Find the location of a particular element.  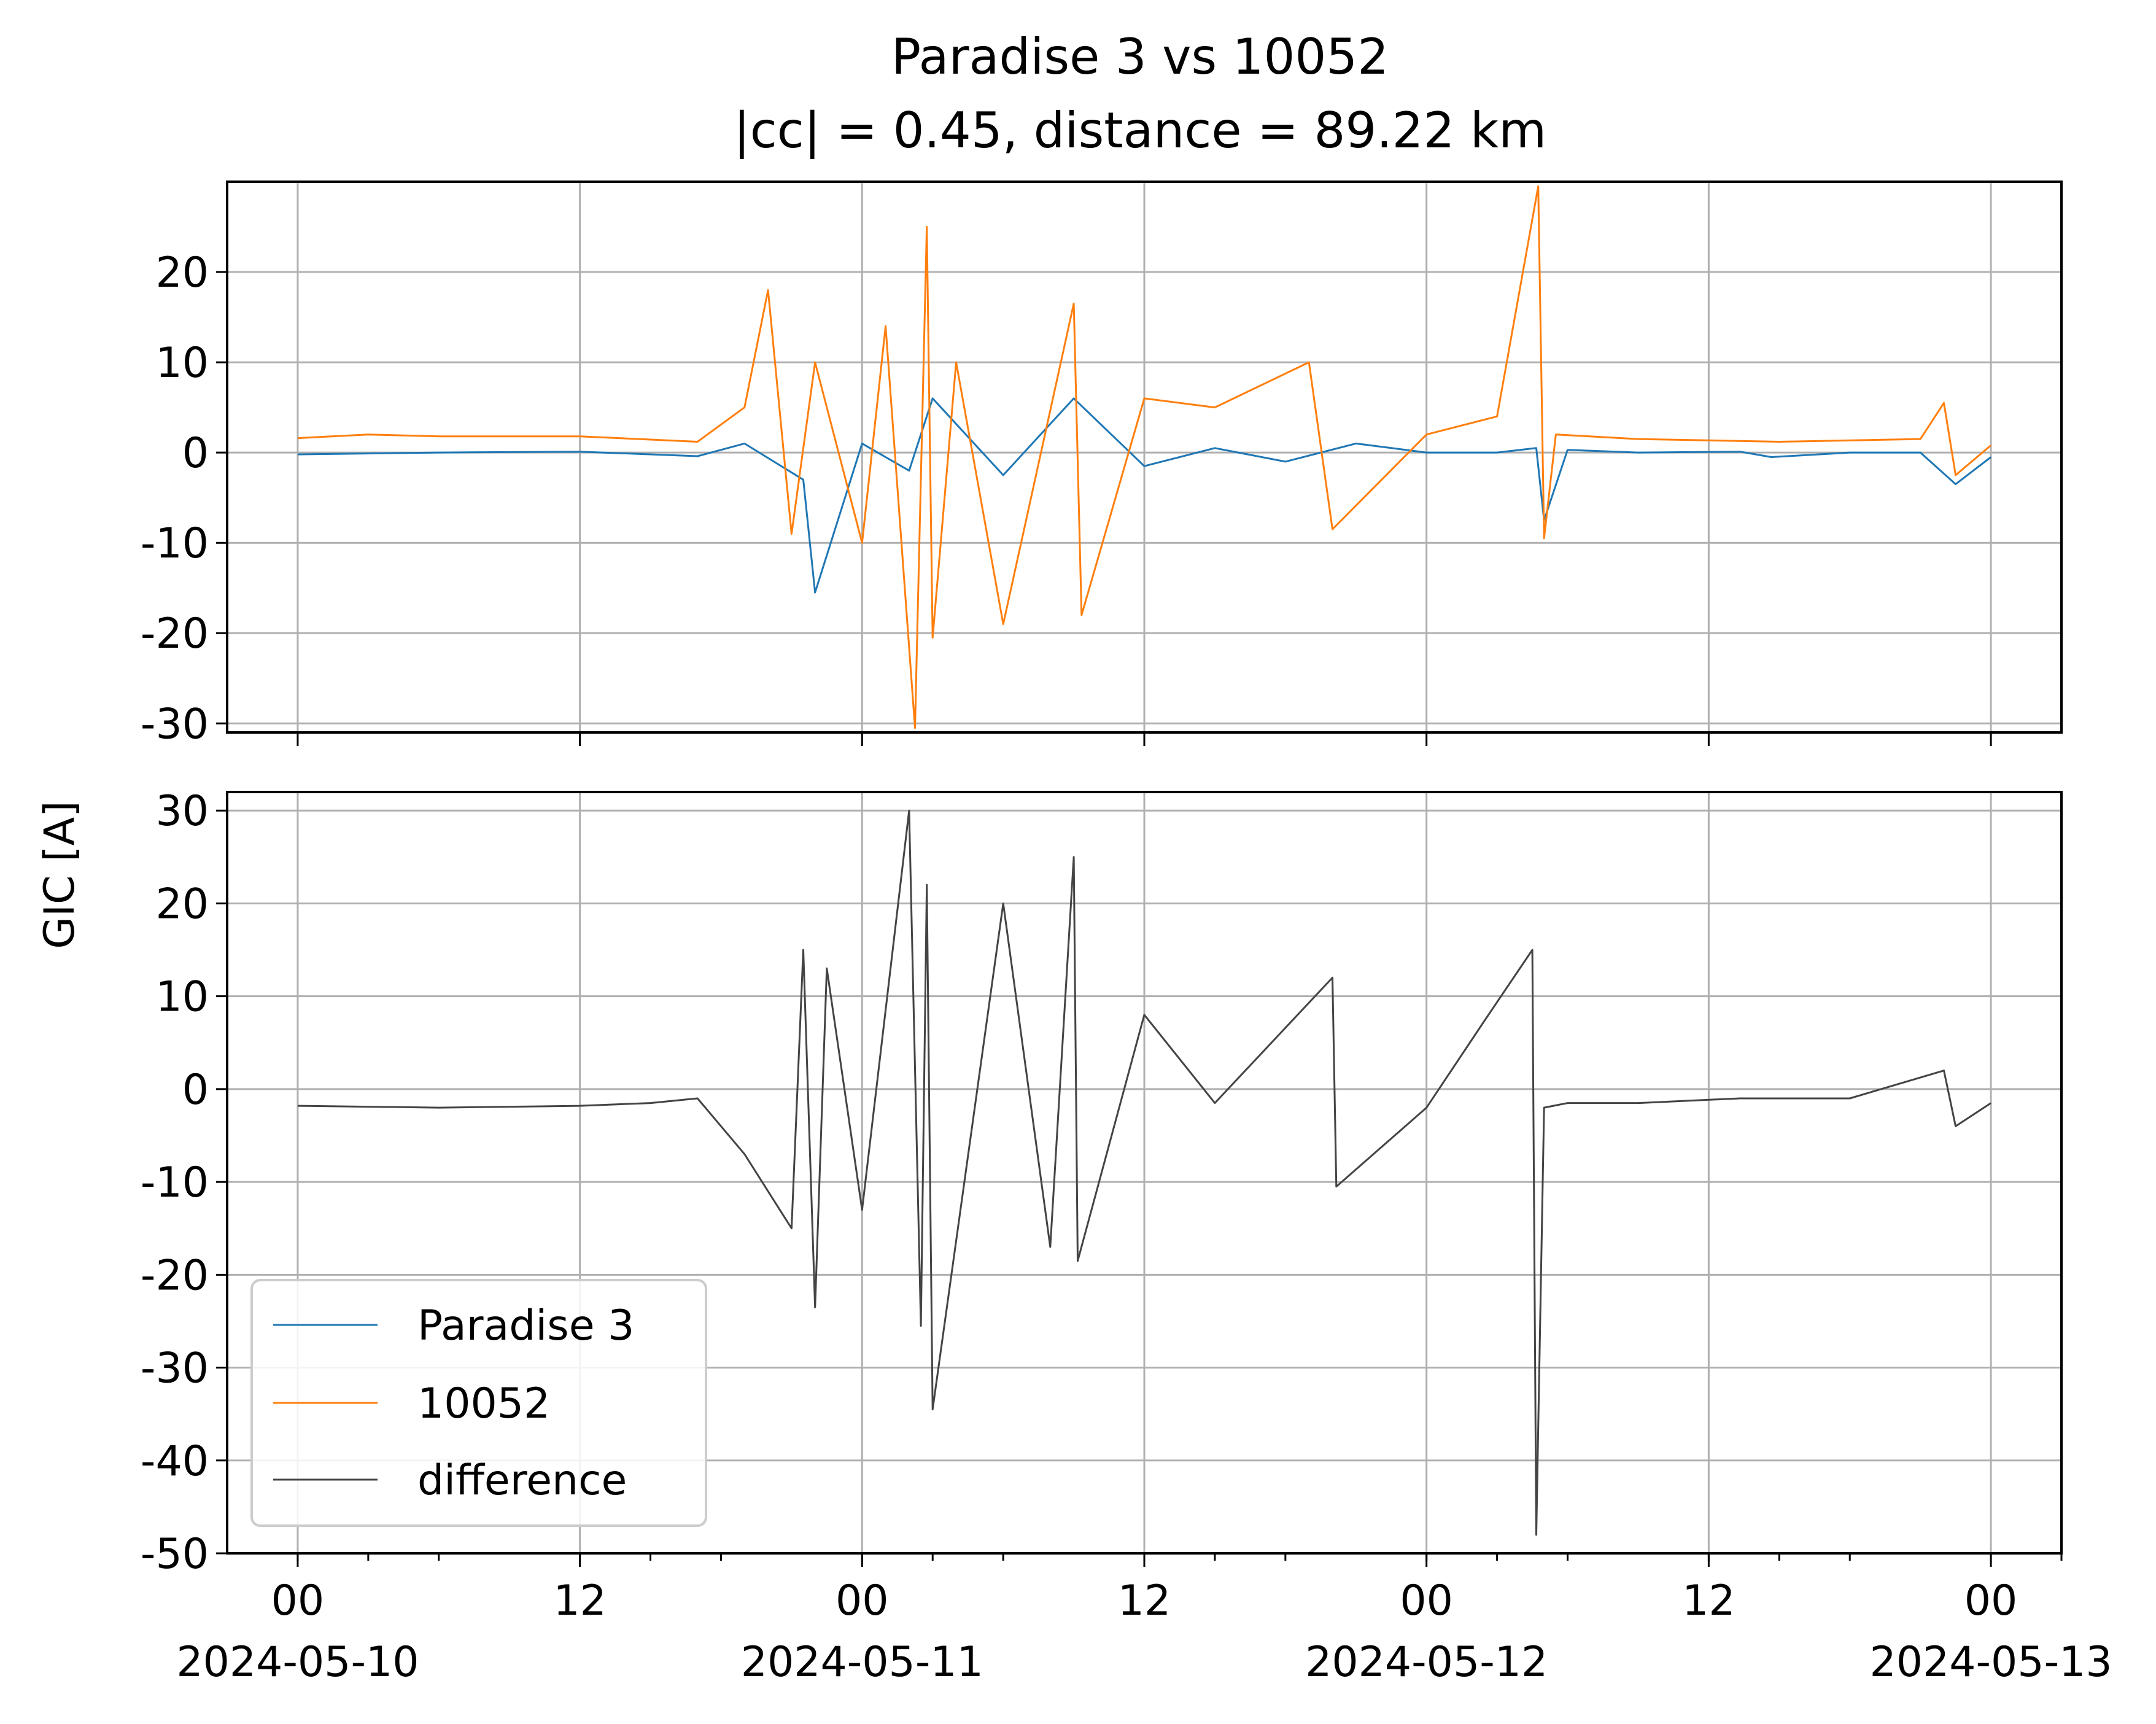

y-tick-label: 30 is located at coordinates (182, 811).